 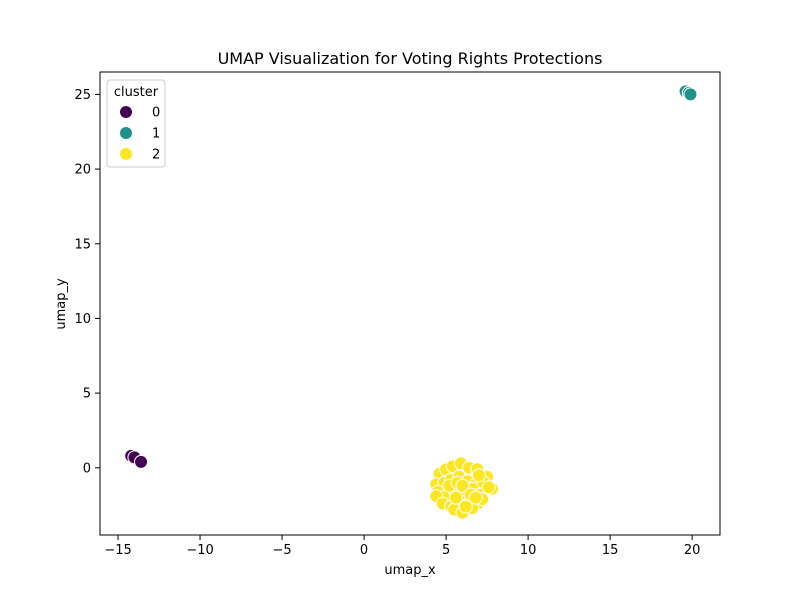 I want to click on y-axis-title: umap_y, so click(x=61, y=304).